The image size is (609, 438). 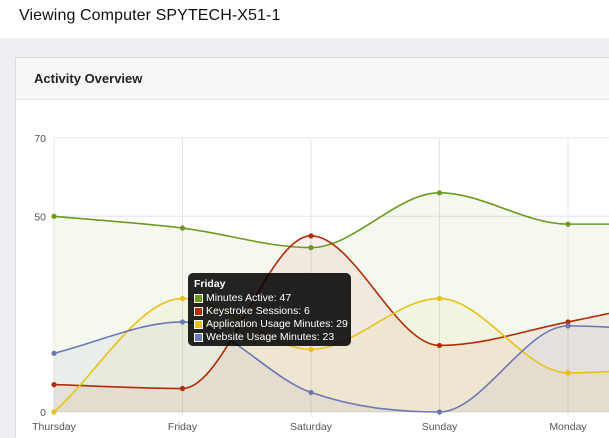 What do you see at coordinates (311, 427) in the screenshot?
I see `x-tick-label: Saturday` at bounding box center [311, 427].